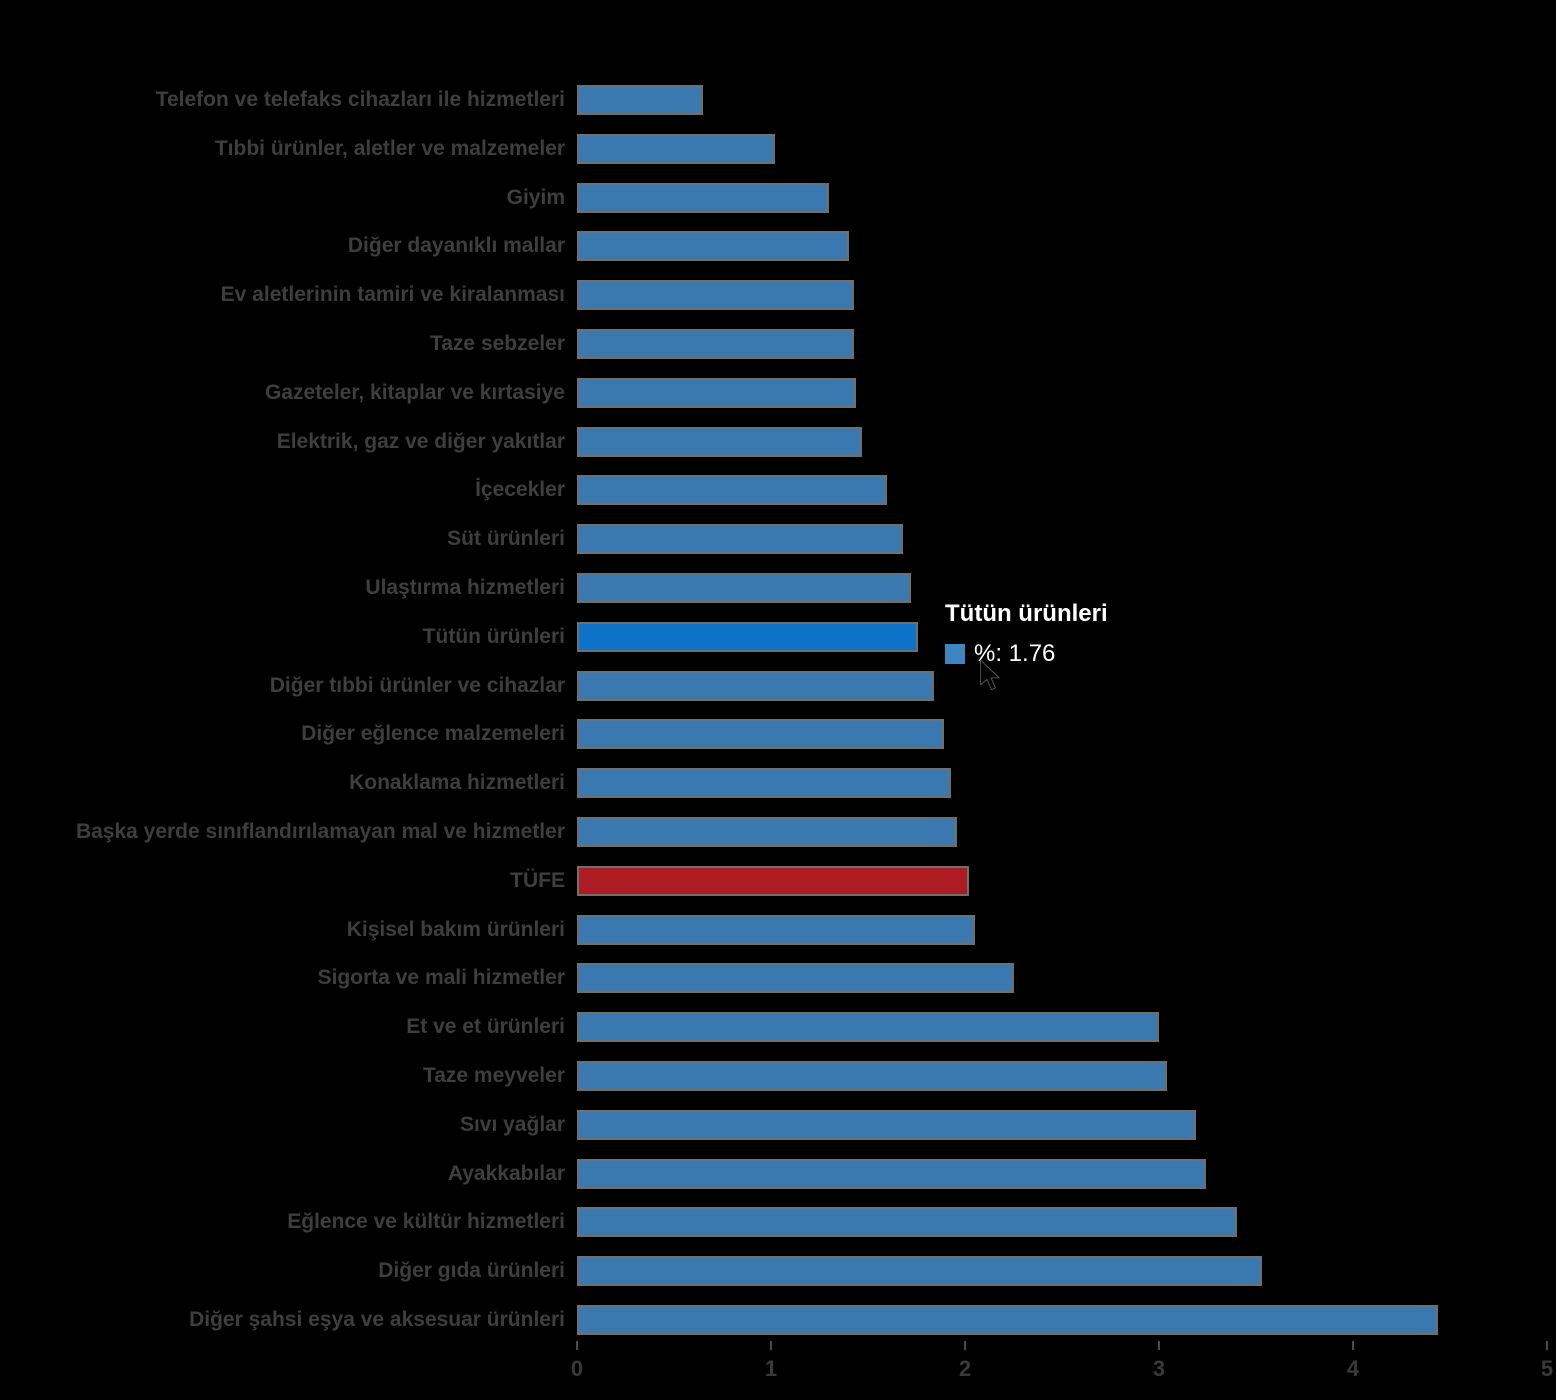 The image size is (1556, 1400). What do you see at coordinates (506, 1173) in the screenshot?
I see `category-label: Ayakkabılar` at bounding box center [506, 1173].